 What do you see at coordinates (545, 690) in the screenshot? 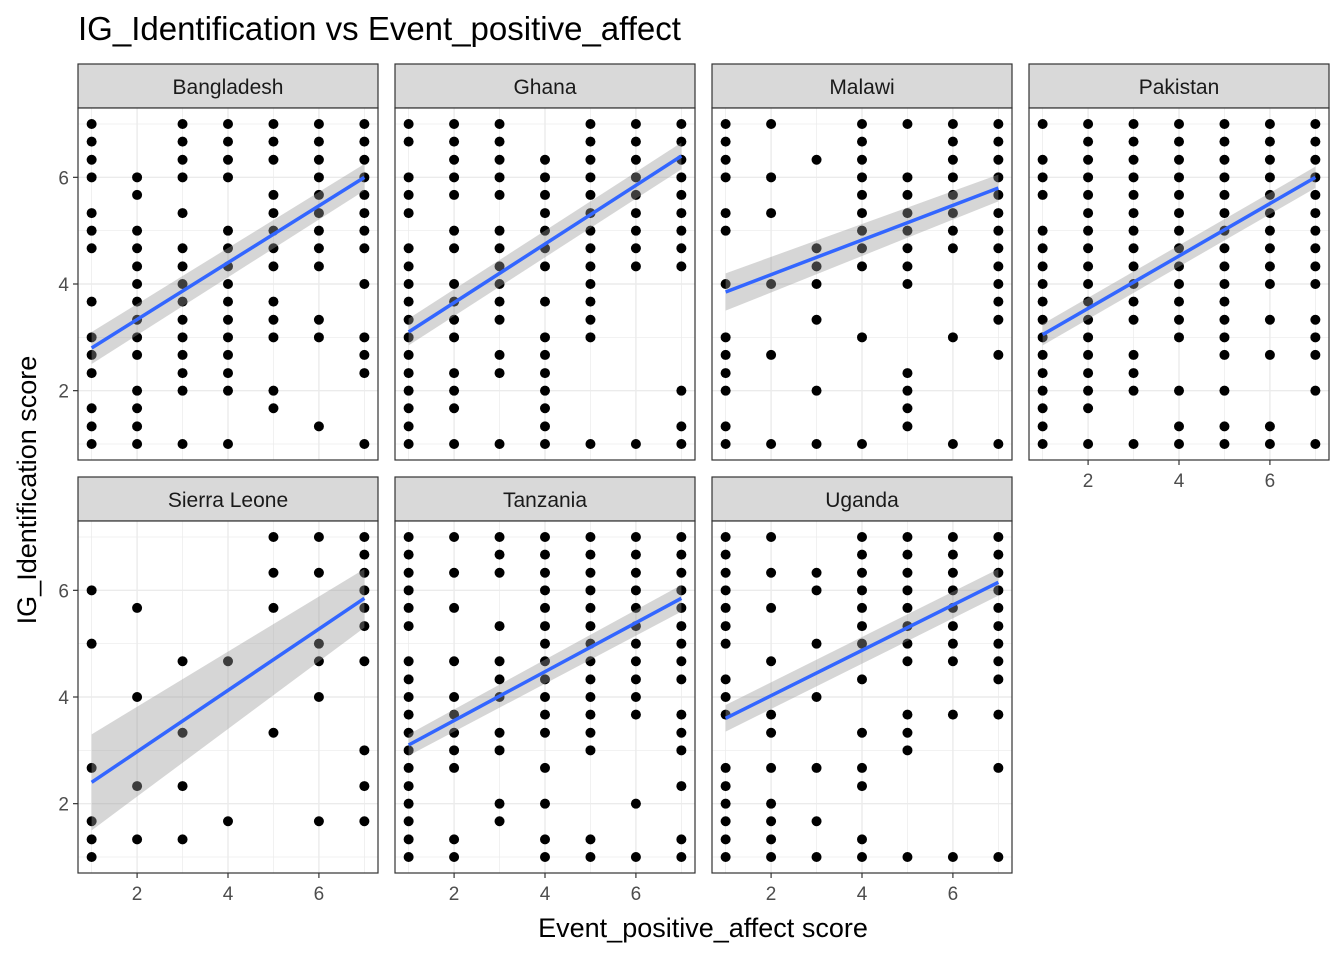
I see `facet-tanzania: Tanzania 2 4 6` at bounding box center [545, 690].